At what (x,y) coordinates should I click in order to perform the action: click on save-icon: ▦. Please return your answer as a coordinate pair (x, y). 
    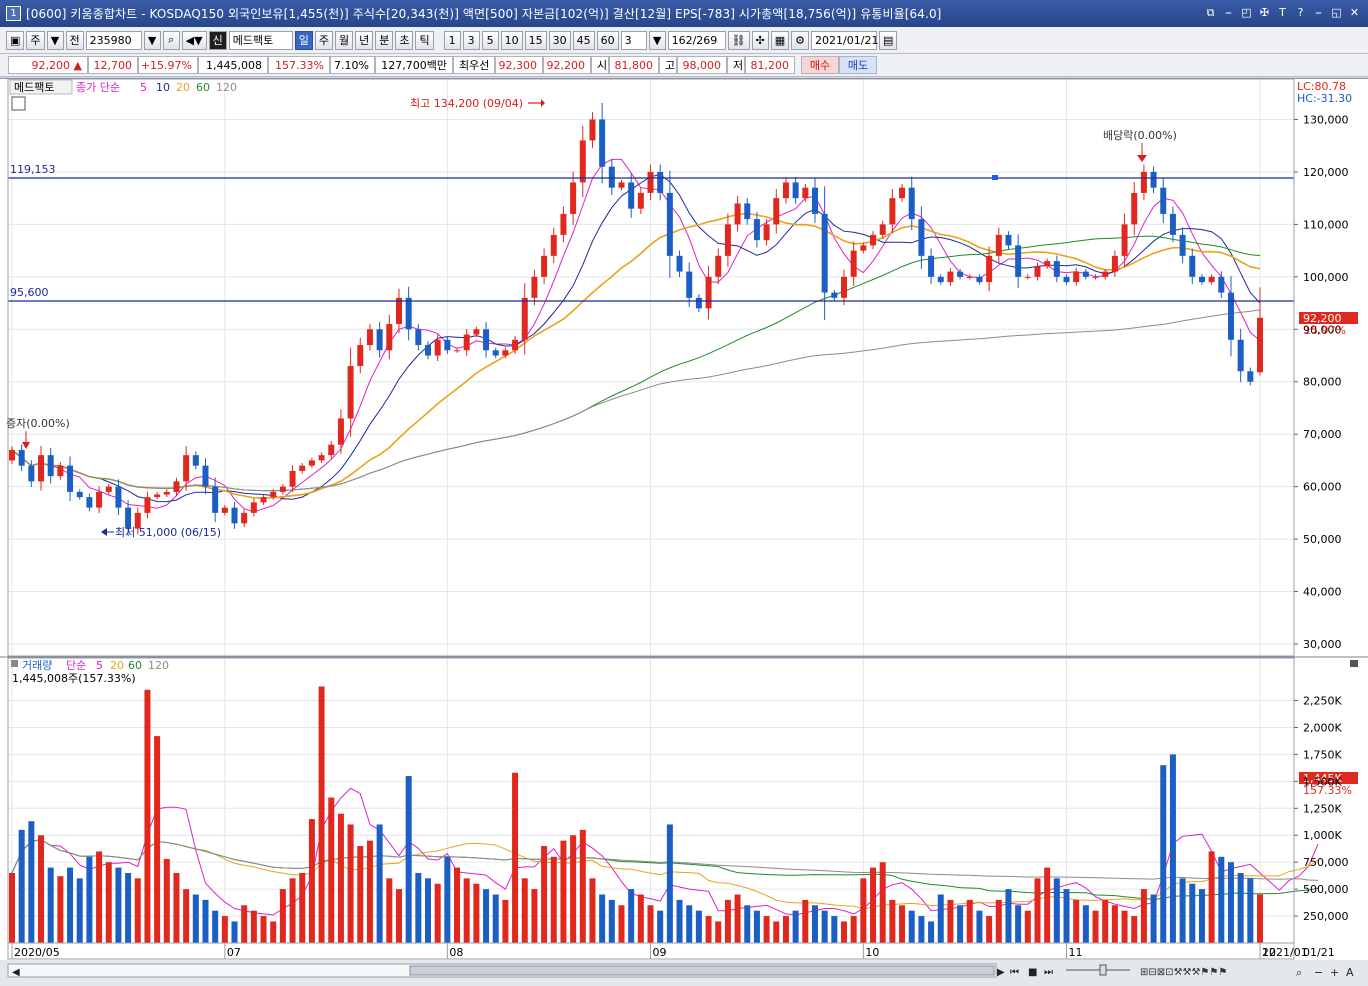
    Looking at the image, I should click on (780, 40).